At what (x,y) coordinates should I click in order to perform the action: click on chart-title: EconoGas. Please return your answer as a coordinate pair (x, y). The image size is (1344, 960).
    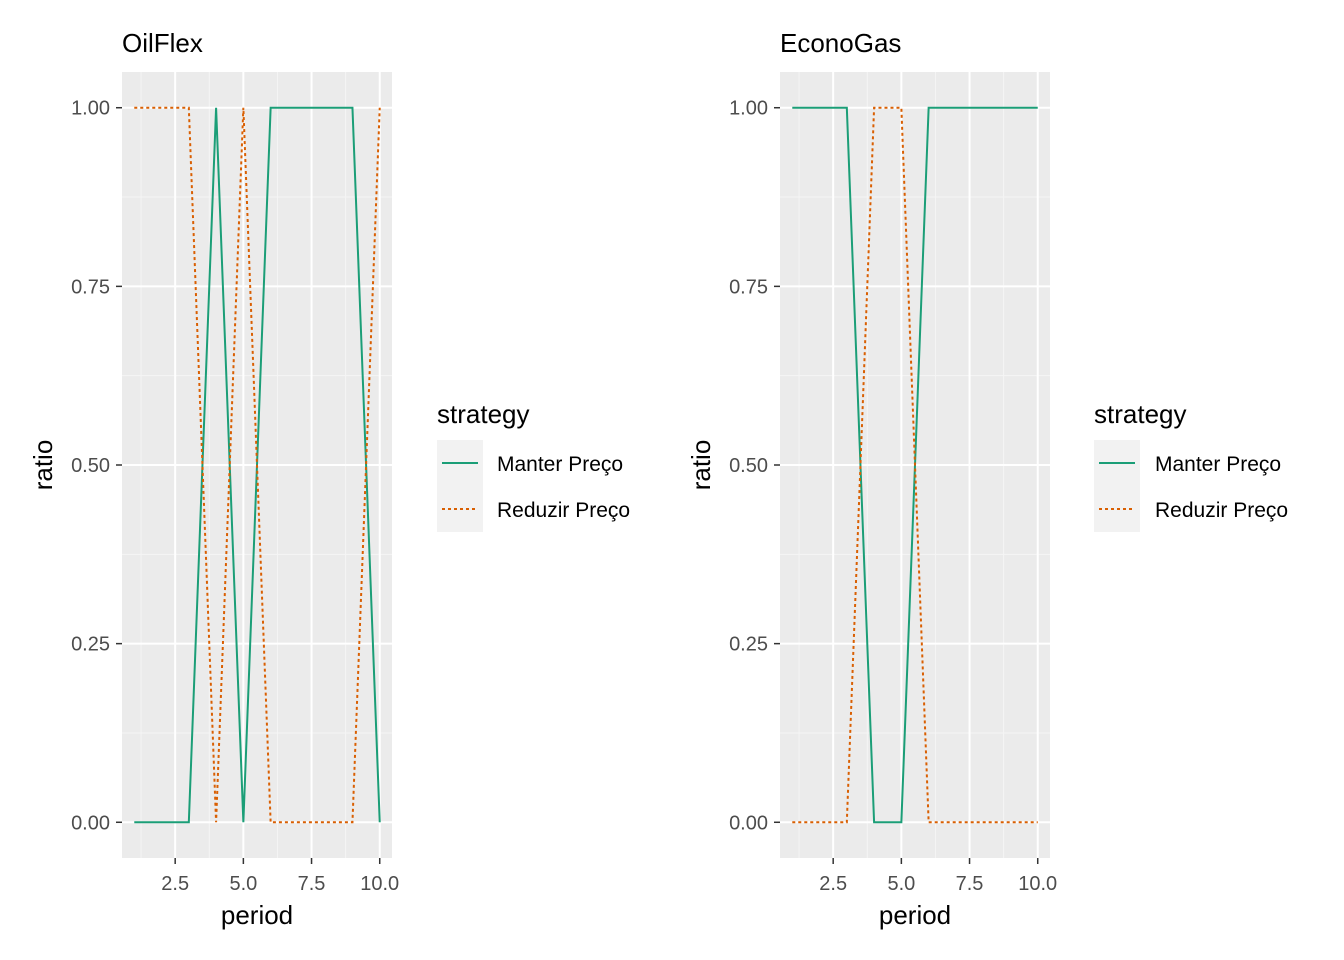
    Looking at the image, I should click on (840, 43).